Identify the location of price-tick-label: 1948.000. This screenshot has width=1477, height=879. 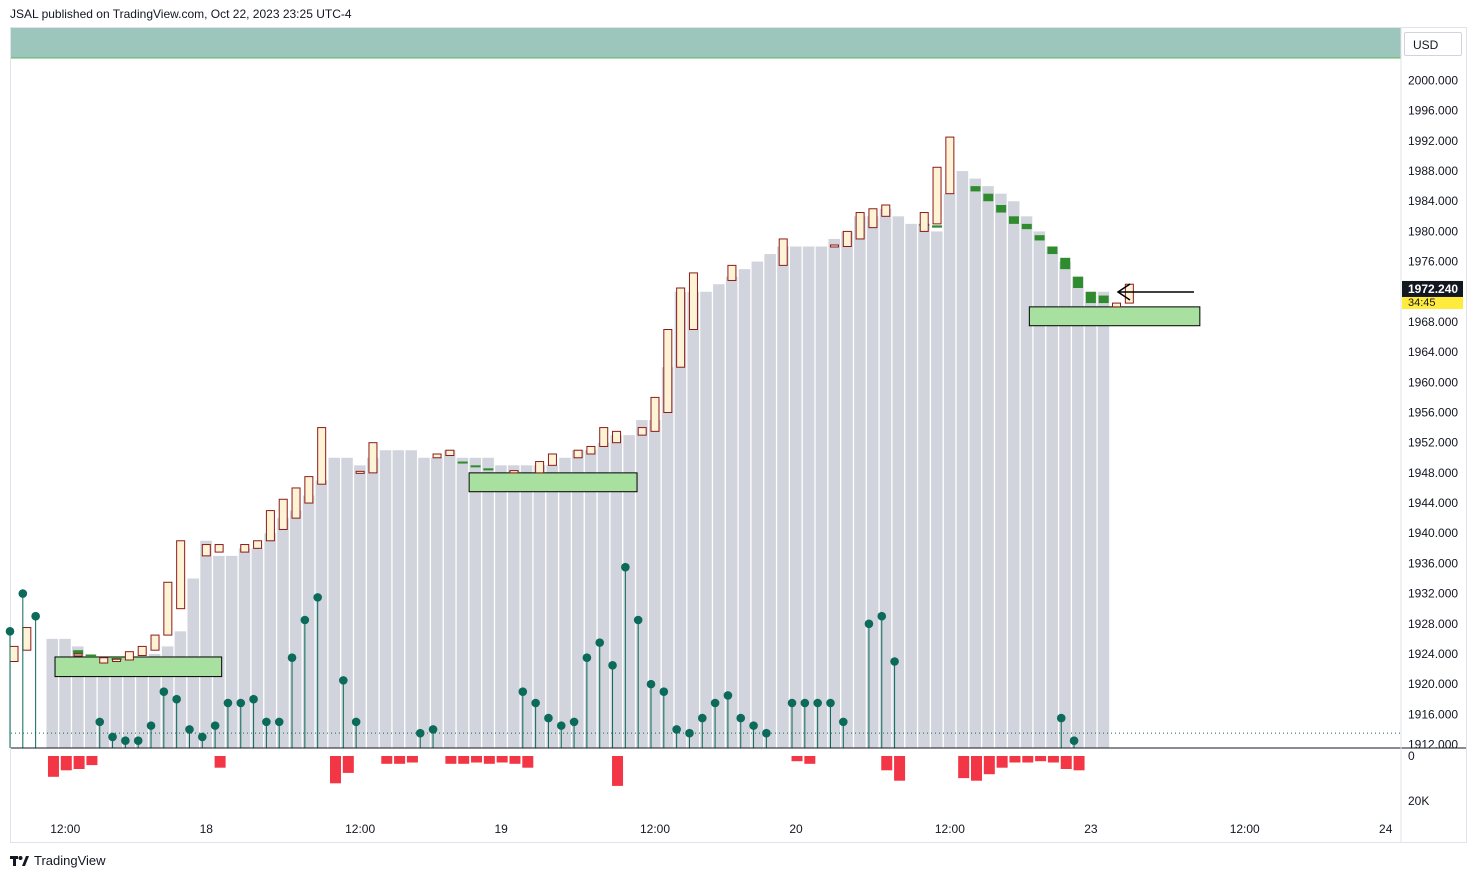
(1433, 473).